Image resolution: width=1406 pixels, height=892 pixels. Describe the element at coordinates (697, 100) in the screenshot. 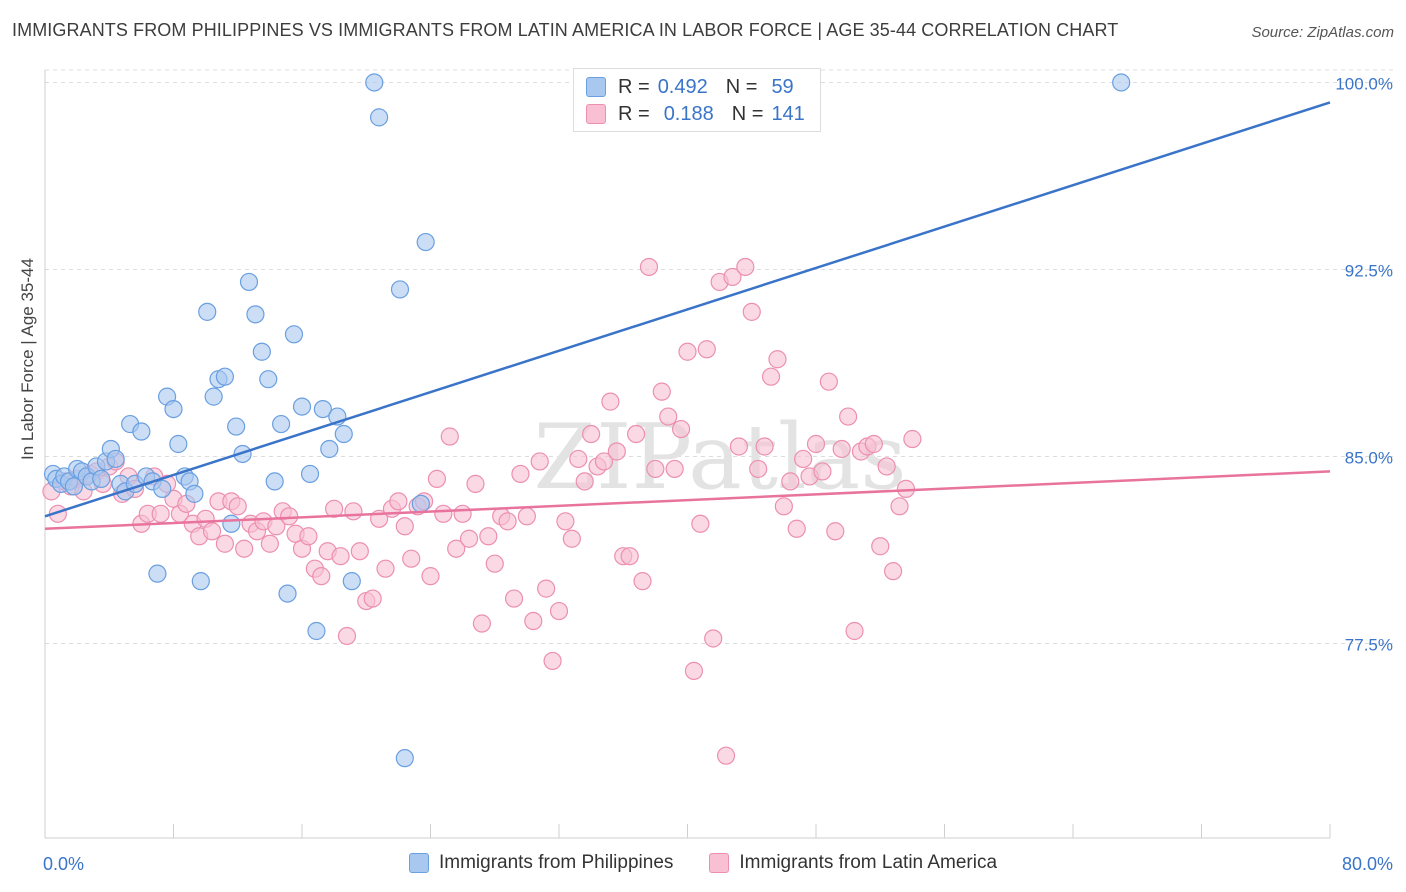

I see `stats-box: R = 0.492 N = 59 R = 0.188 N = 141` at that location.